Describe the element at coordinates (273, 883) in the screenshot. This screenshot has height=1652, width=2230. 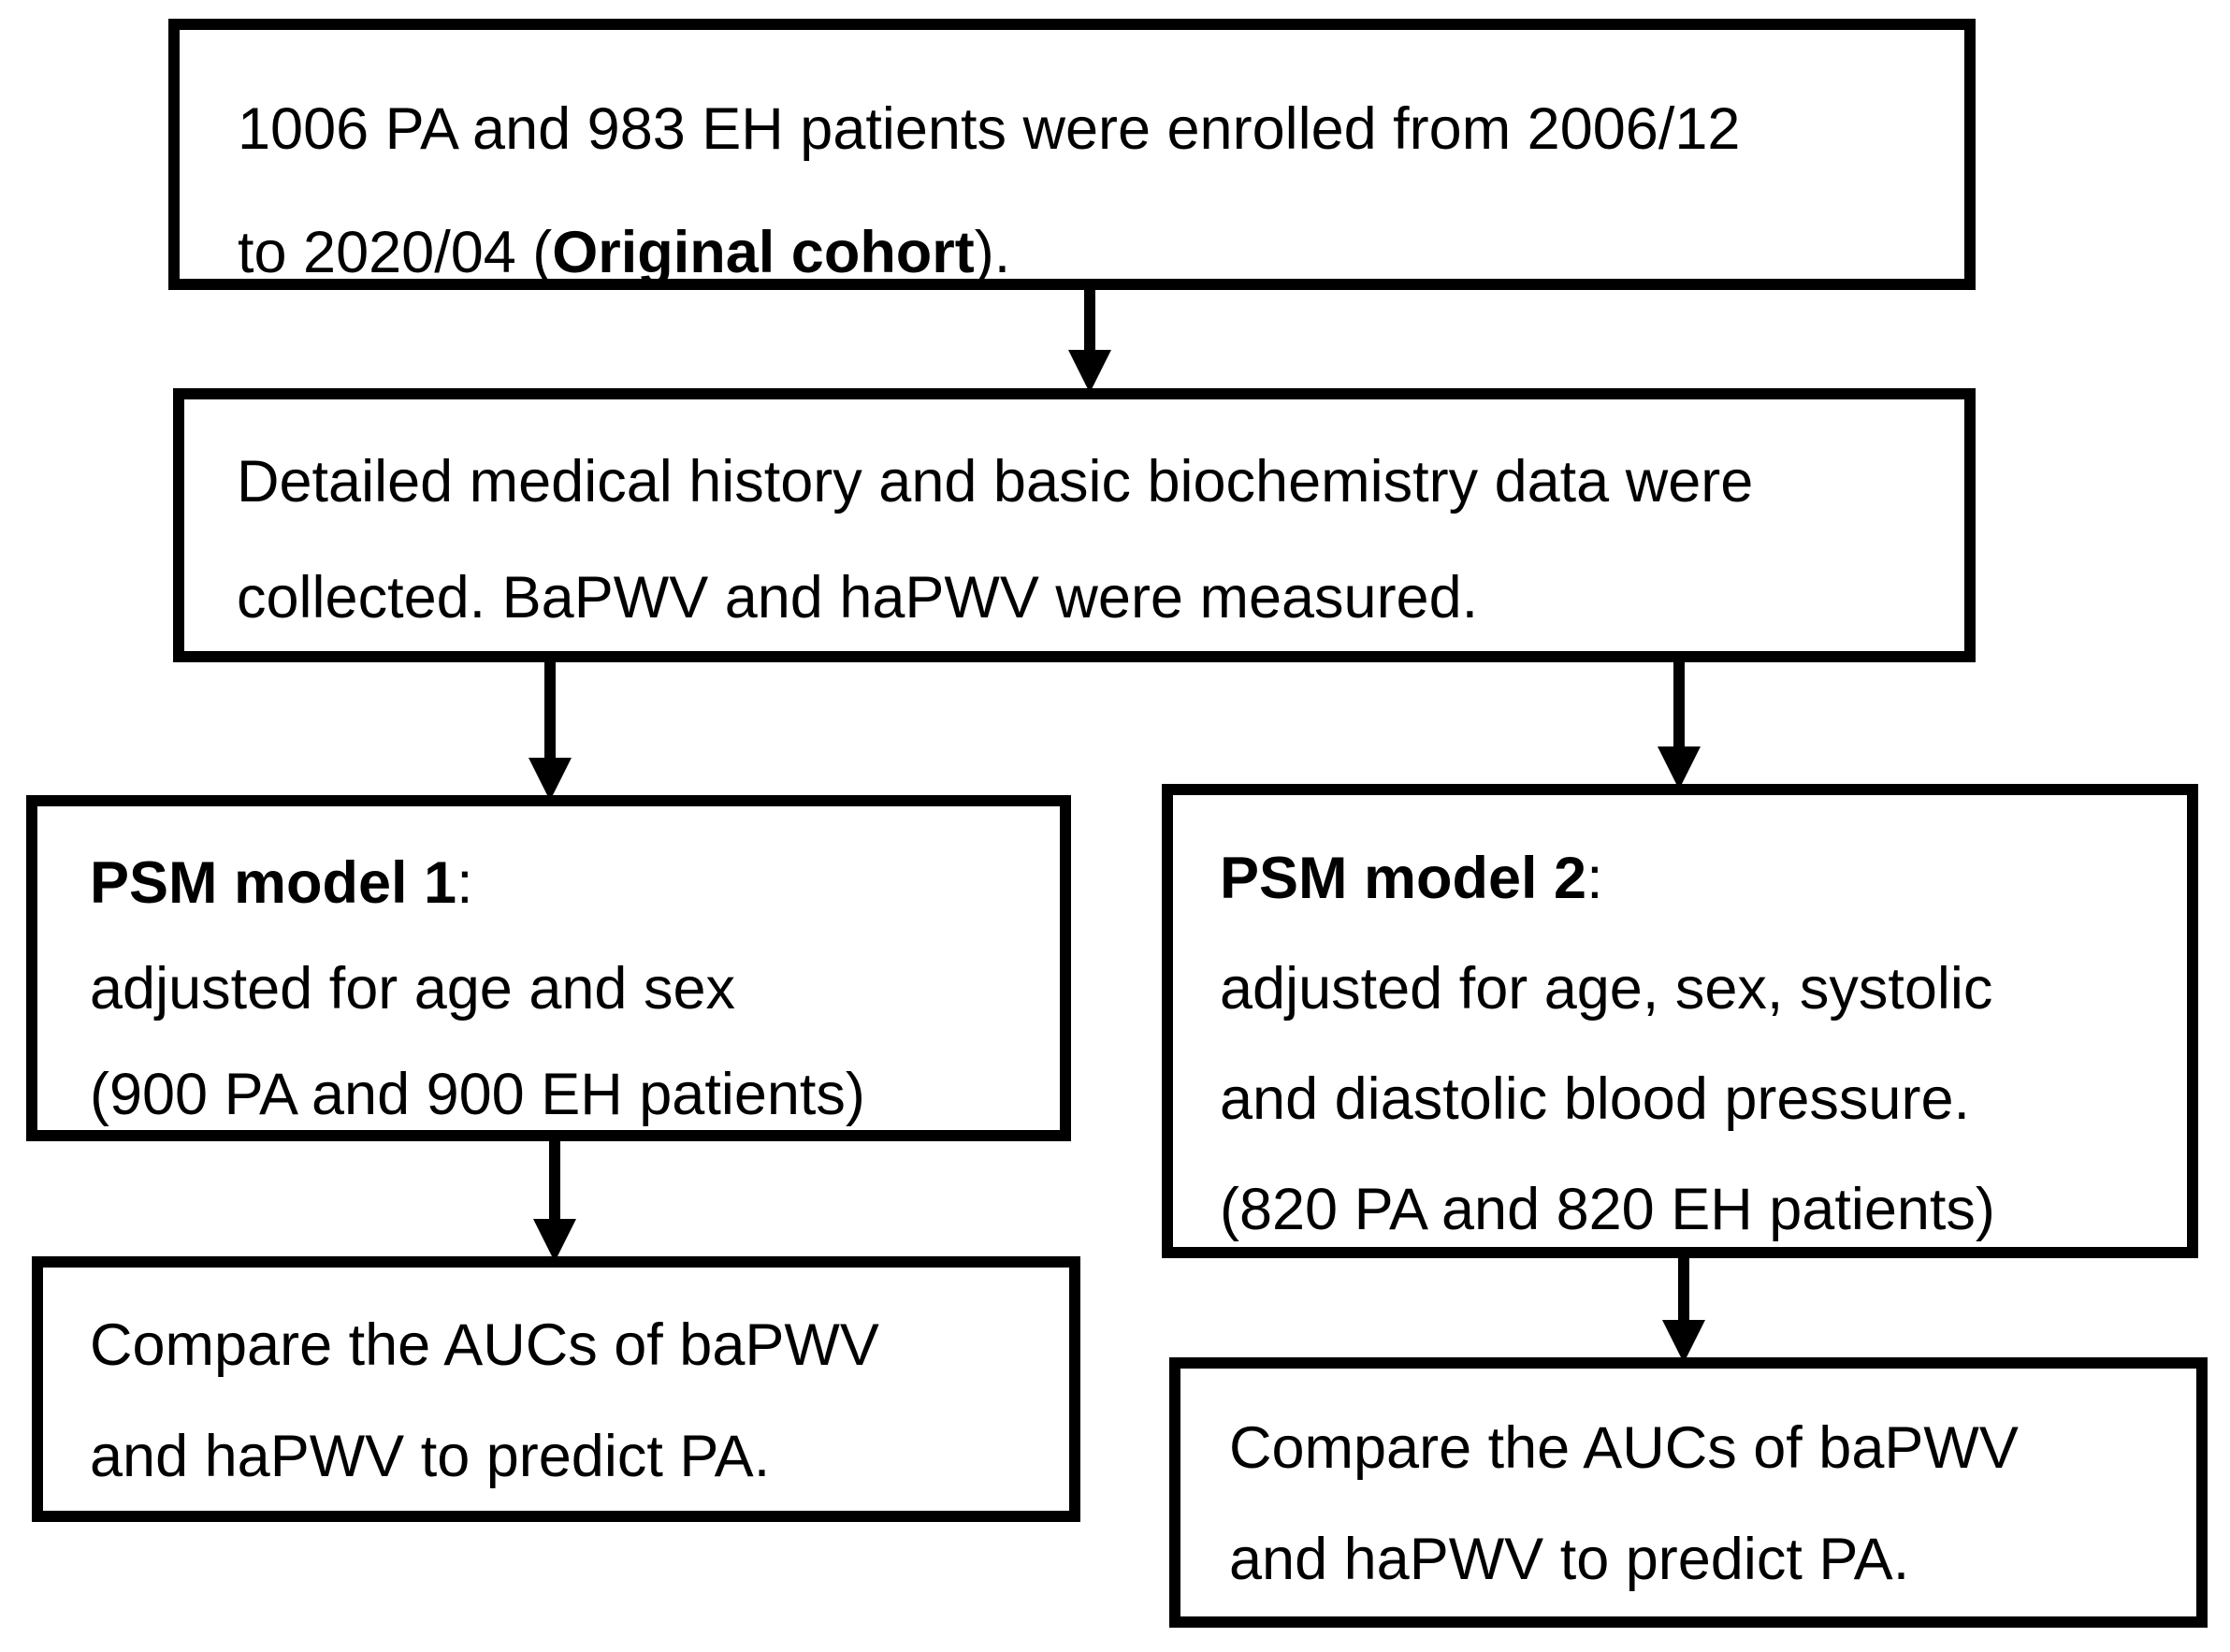
I see `text-segment-bold: PSM model 1` at that location.